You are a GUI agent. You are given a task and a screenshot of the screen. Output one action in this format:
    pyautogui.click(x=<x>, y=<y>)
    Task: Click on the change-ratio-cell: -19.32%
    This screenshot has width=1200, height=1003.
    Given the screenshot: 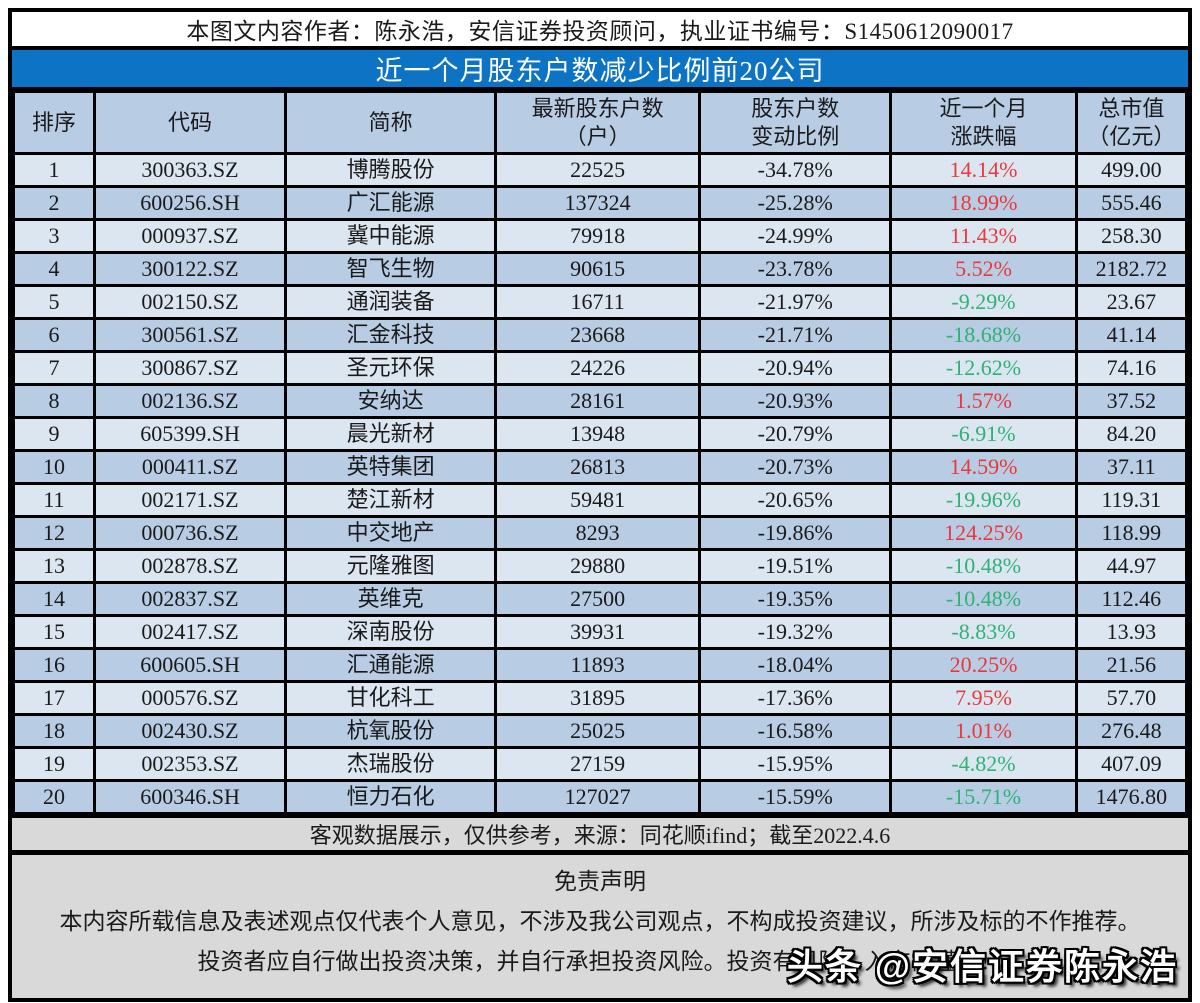 What is the action you would take?
    pyautogui.click(x=795, y=632)
    